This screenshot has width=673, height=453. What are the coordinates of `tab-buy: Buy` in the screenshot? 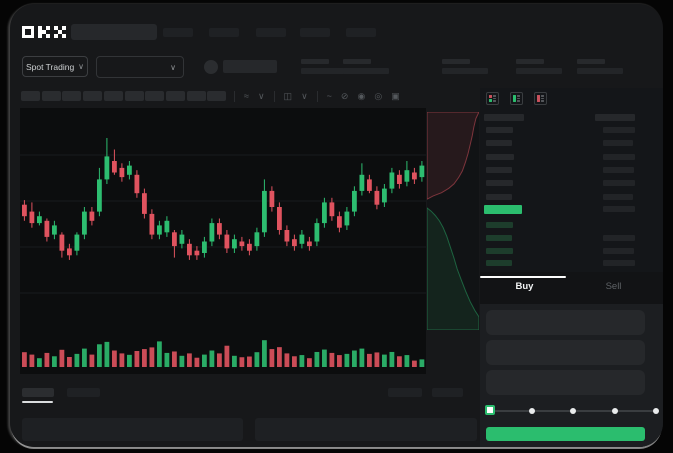 It's located at (524, 286).